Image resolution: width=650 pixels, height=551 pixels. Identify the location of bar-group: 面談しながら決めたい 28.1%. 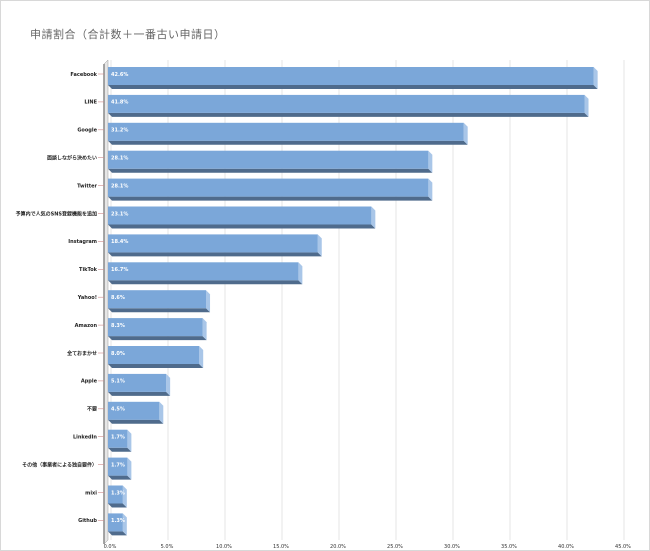
(240, 161).